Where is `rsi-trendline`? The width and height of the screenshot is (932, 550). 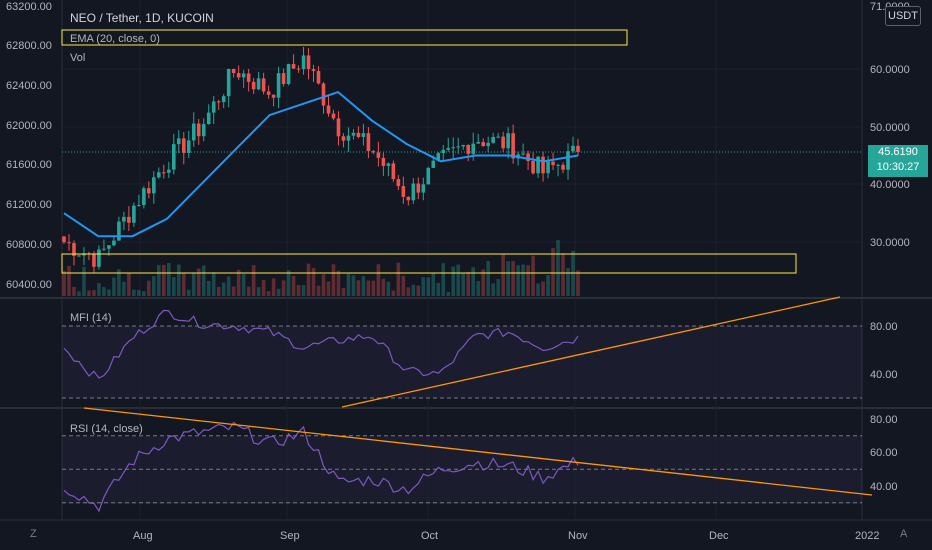
rsi-trendline is located at coordinates (478, 451).